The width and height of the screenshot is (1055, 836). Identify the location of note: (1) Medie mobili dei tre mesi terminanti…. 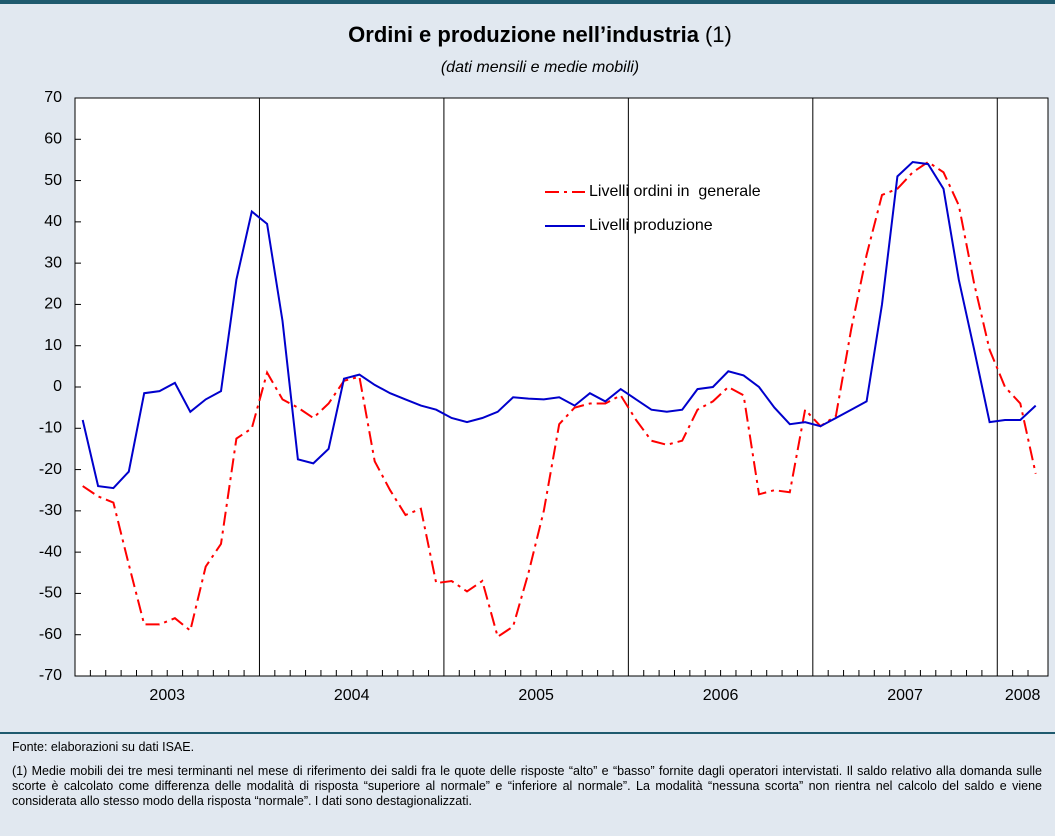
(527, 786).